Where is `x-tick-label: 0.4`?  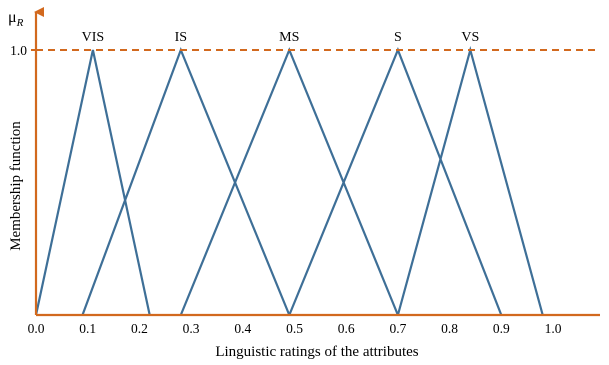 x-tick-label: 0.4 is located at coordinates (242, 328).